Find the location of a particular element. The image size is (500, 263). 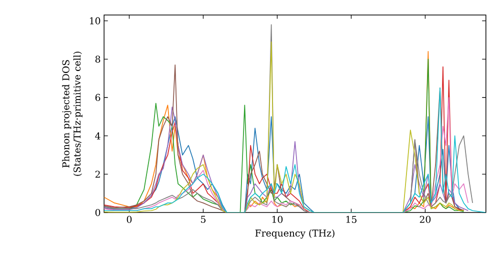

x-tick-label: 20 is located at coordinates (425, 219).